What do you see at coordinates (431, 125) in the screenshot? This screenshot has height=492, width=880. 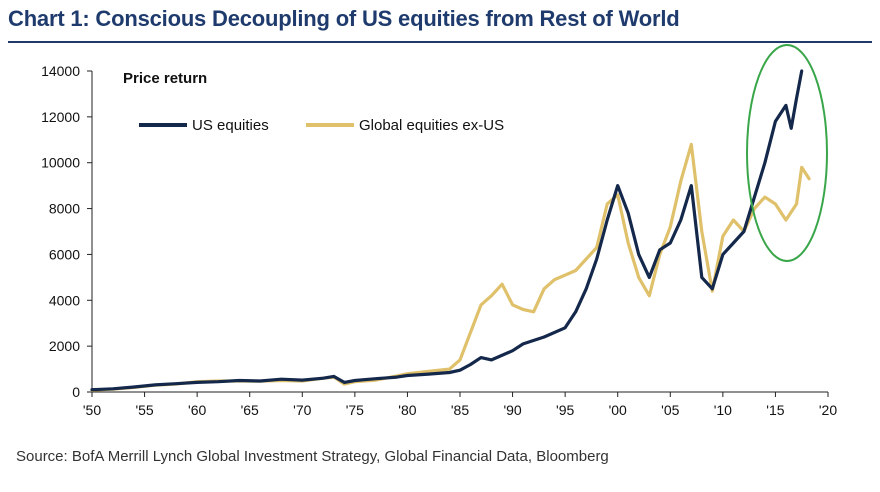 I see `legend-label-global: Global equities ex-US` at bounding box center [431, 125].